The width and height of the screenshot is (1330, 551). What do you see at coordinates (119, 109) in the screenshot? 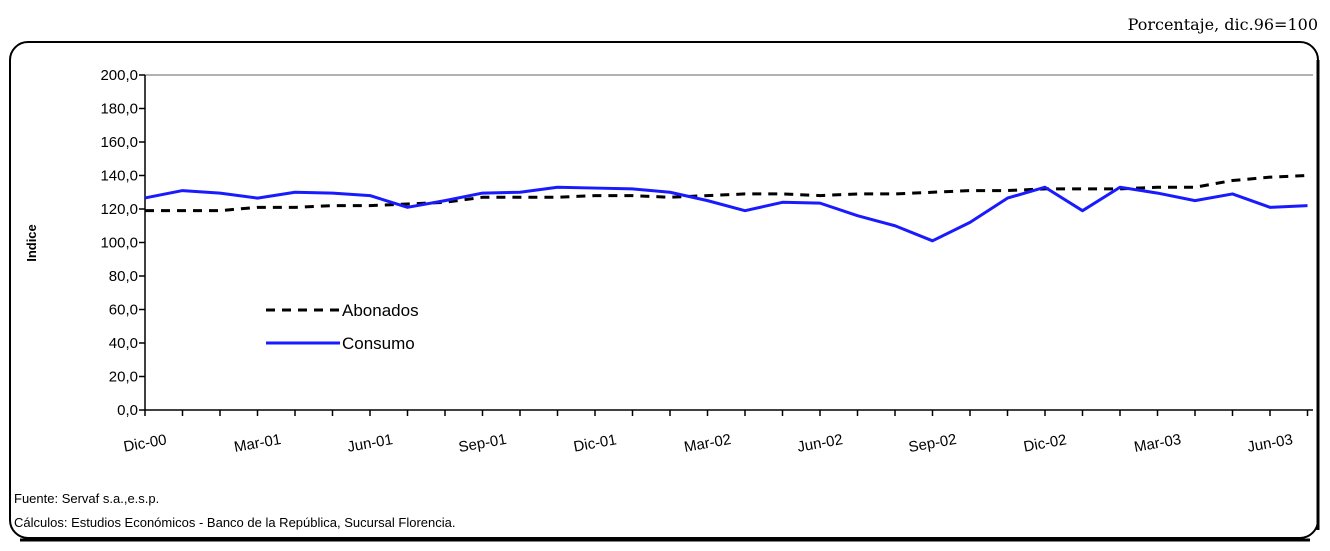
I see `y-tick-label: 180,0` at bounding box center [119, 109].